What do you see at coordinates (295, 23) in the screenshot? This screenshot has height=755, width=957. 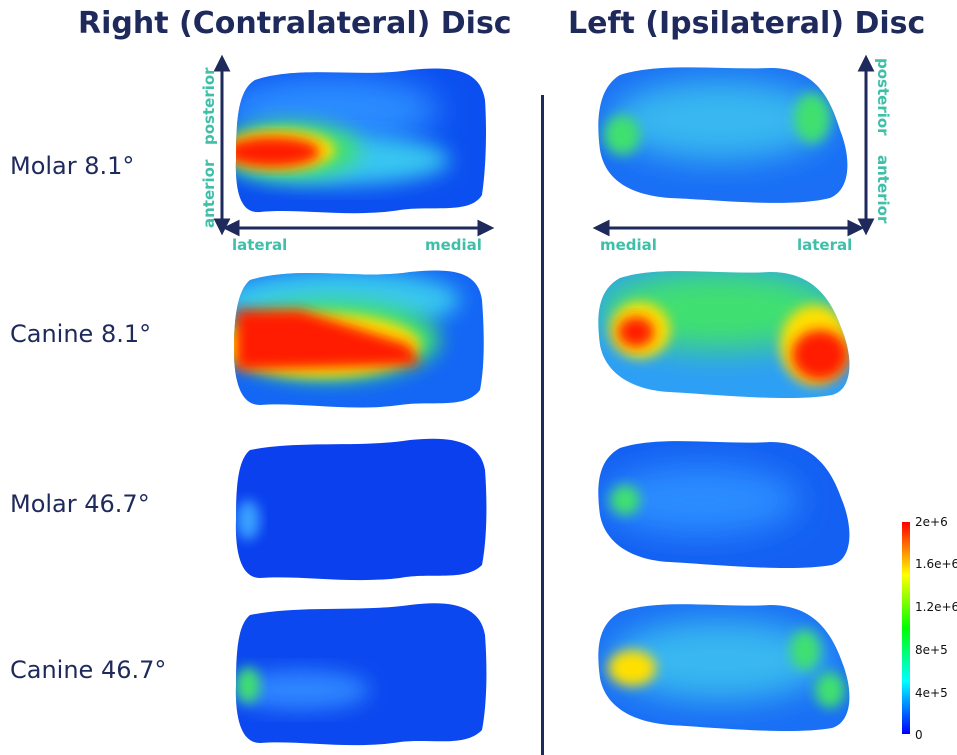 I see `title-right-disc: Right (Contralateral) Disc` at bounding box center [295, 23].